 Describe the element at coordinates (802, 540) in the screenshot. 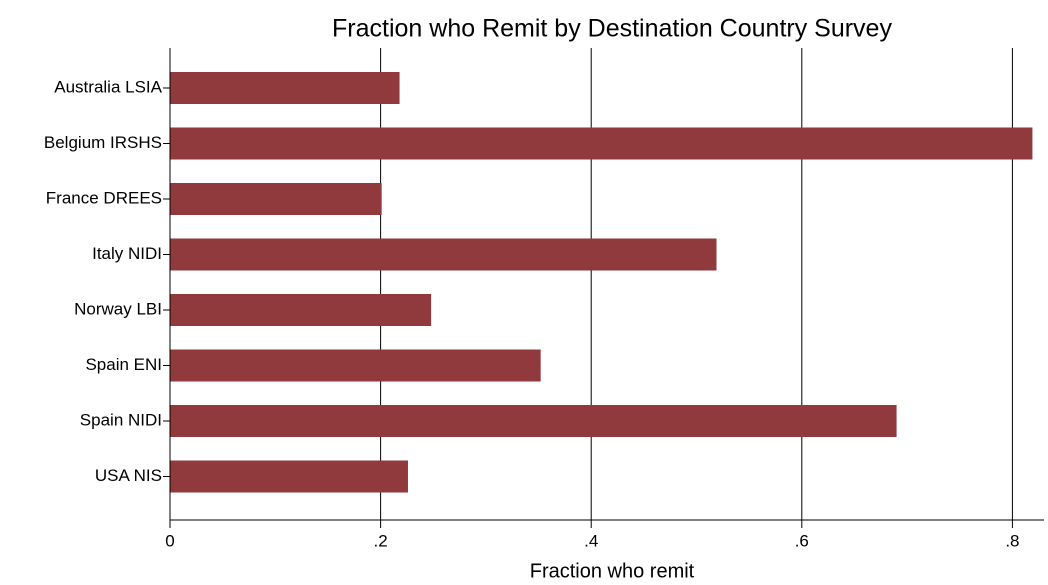

I see `x-tick-label: .6` at that location.